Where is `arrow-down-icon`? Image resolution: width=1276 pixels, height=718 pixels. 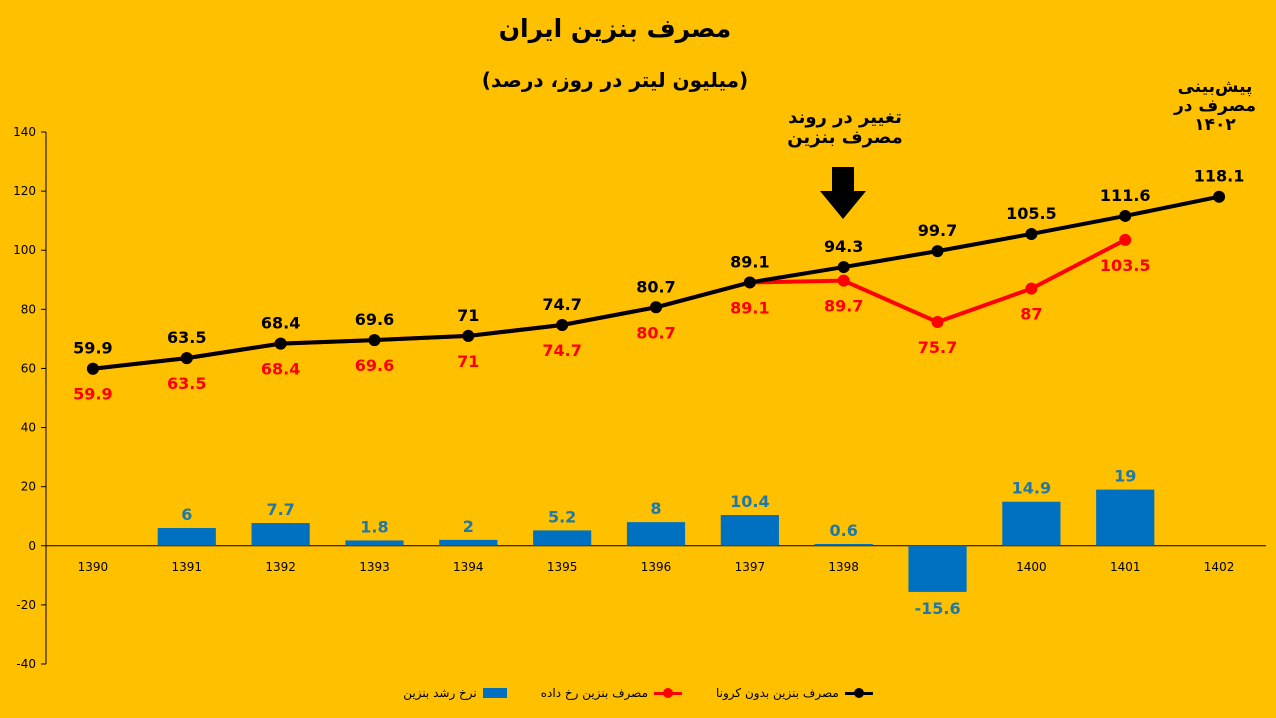
arrow-down-icon is located at coordinates (843, 193).